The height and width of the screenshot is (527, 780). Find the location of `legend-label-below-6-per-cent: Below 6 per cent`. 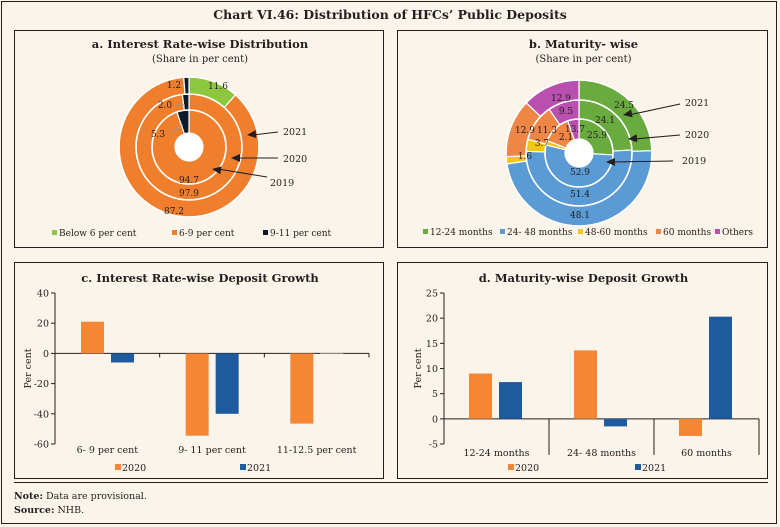

legend-label-below-6-per-cent: Below 6 per cent is located at coordinates (98, 234).